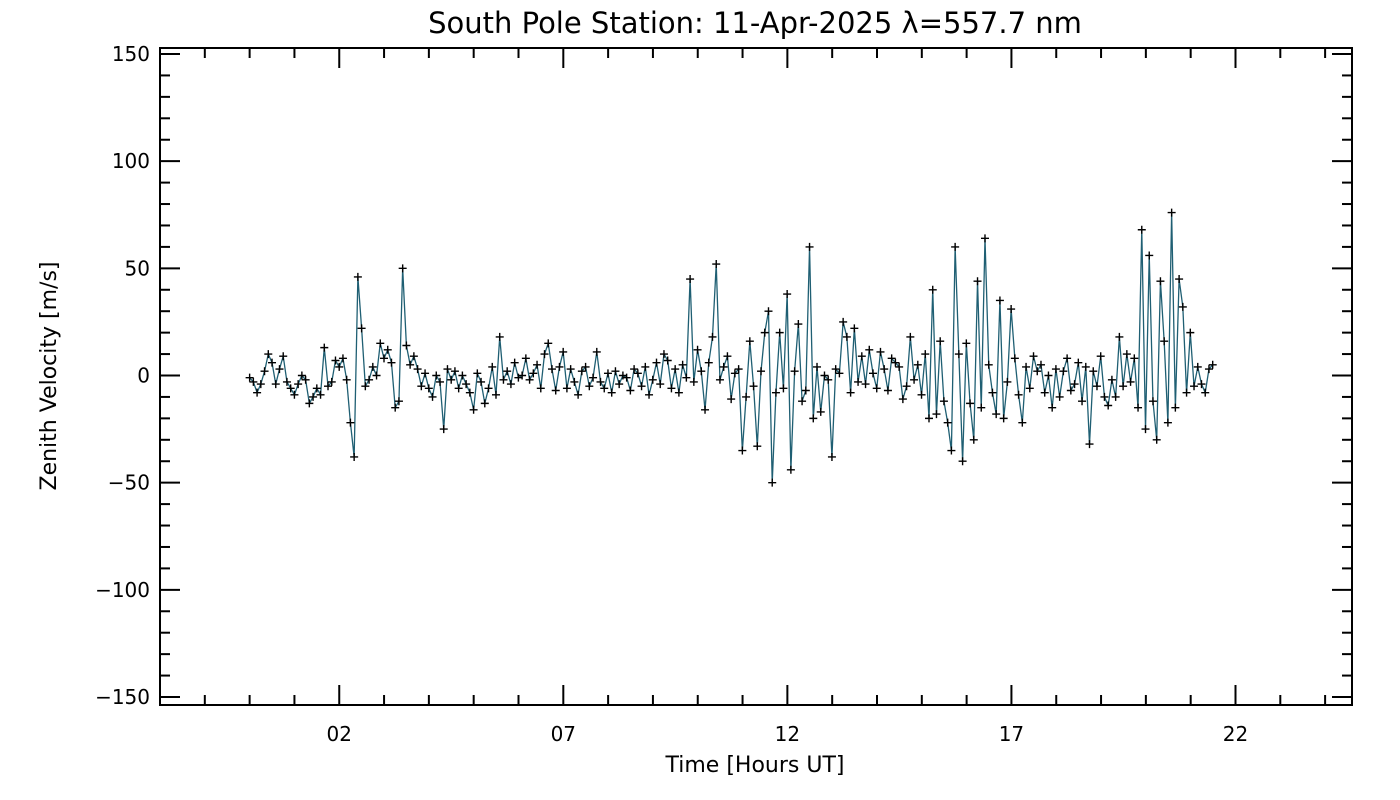 This screenshot has width=1400, height=800. I want to click on y-tick-label: −50, so click(129, 483).